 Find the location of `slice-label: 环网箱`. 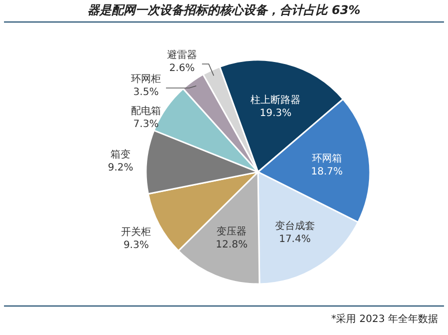

slice-label: 环网箱 is located at coordinates (327, 159).